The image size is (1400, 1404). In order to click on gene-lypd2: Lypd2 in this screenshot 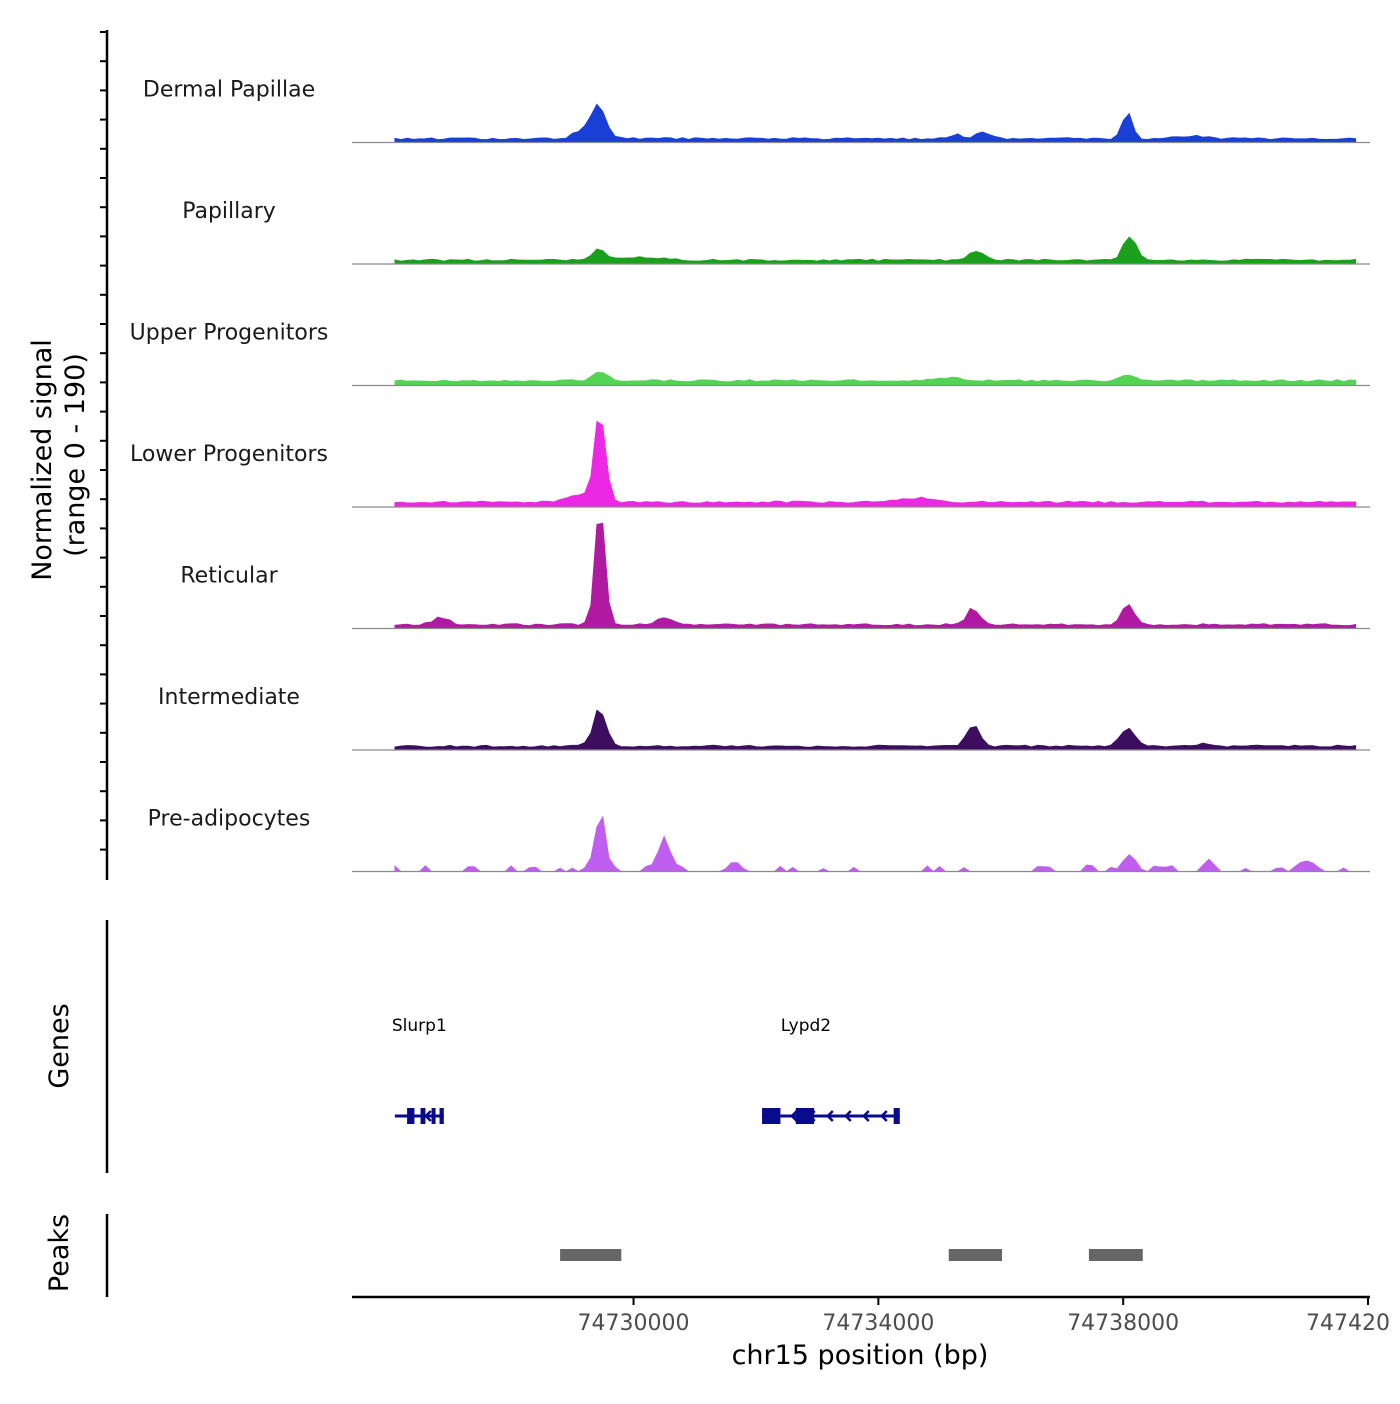, I will do `click(831, 1070)`.